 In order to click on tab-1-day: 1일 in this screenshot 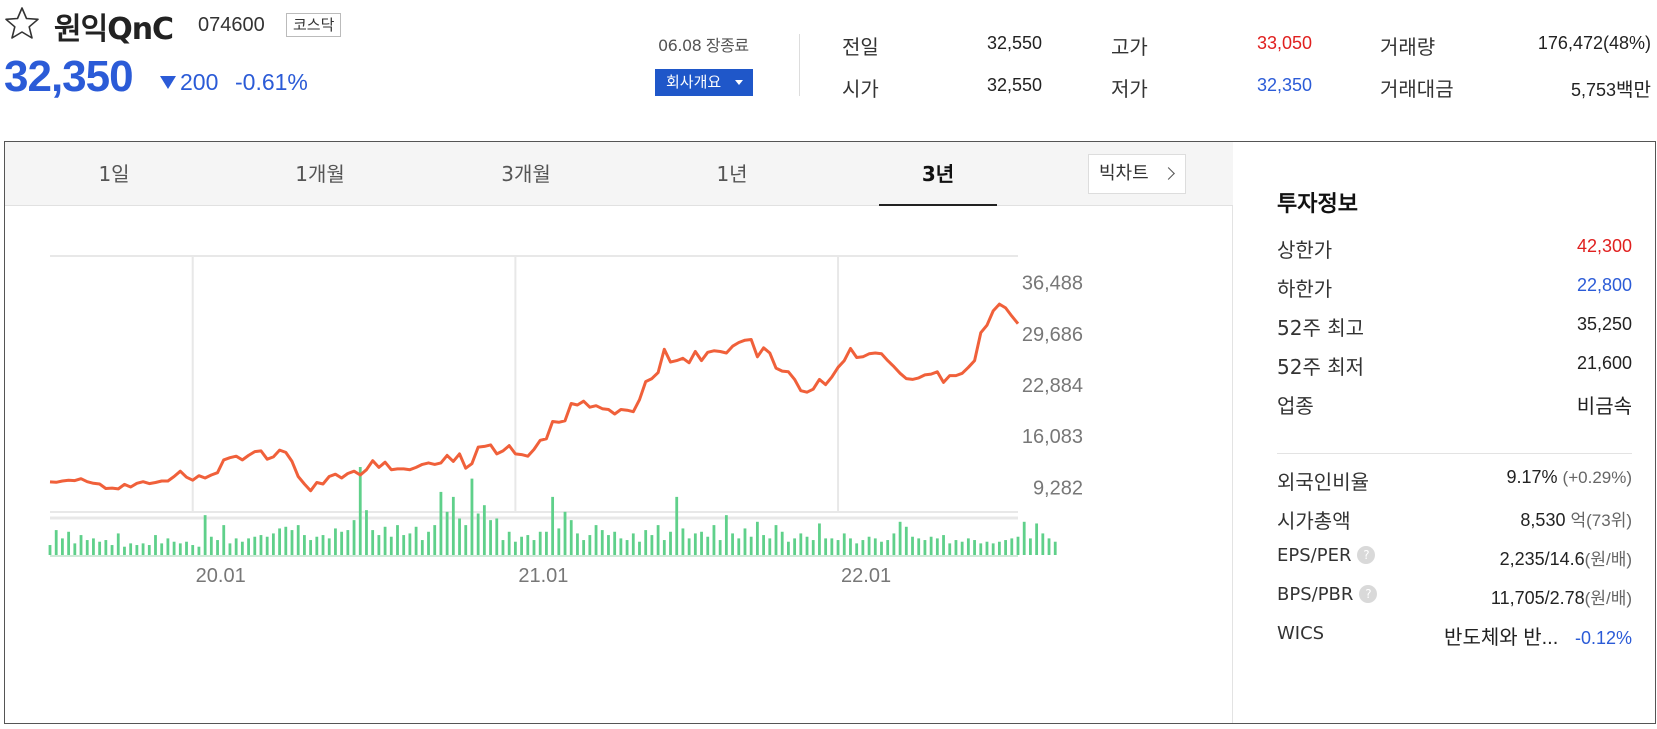, I will do `click(114, 174)`.